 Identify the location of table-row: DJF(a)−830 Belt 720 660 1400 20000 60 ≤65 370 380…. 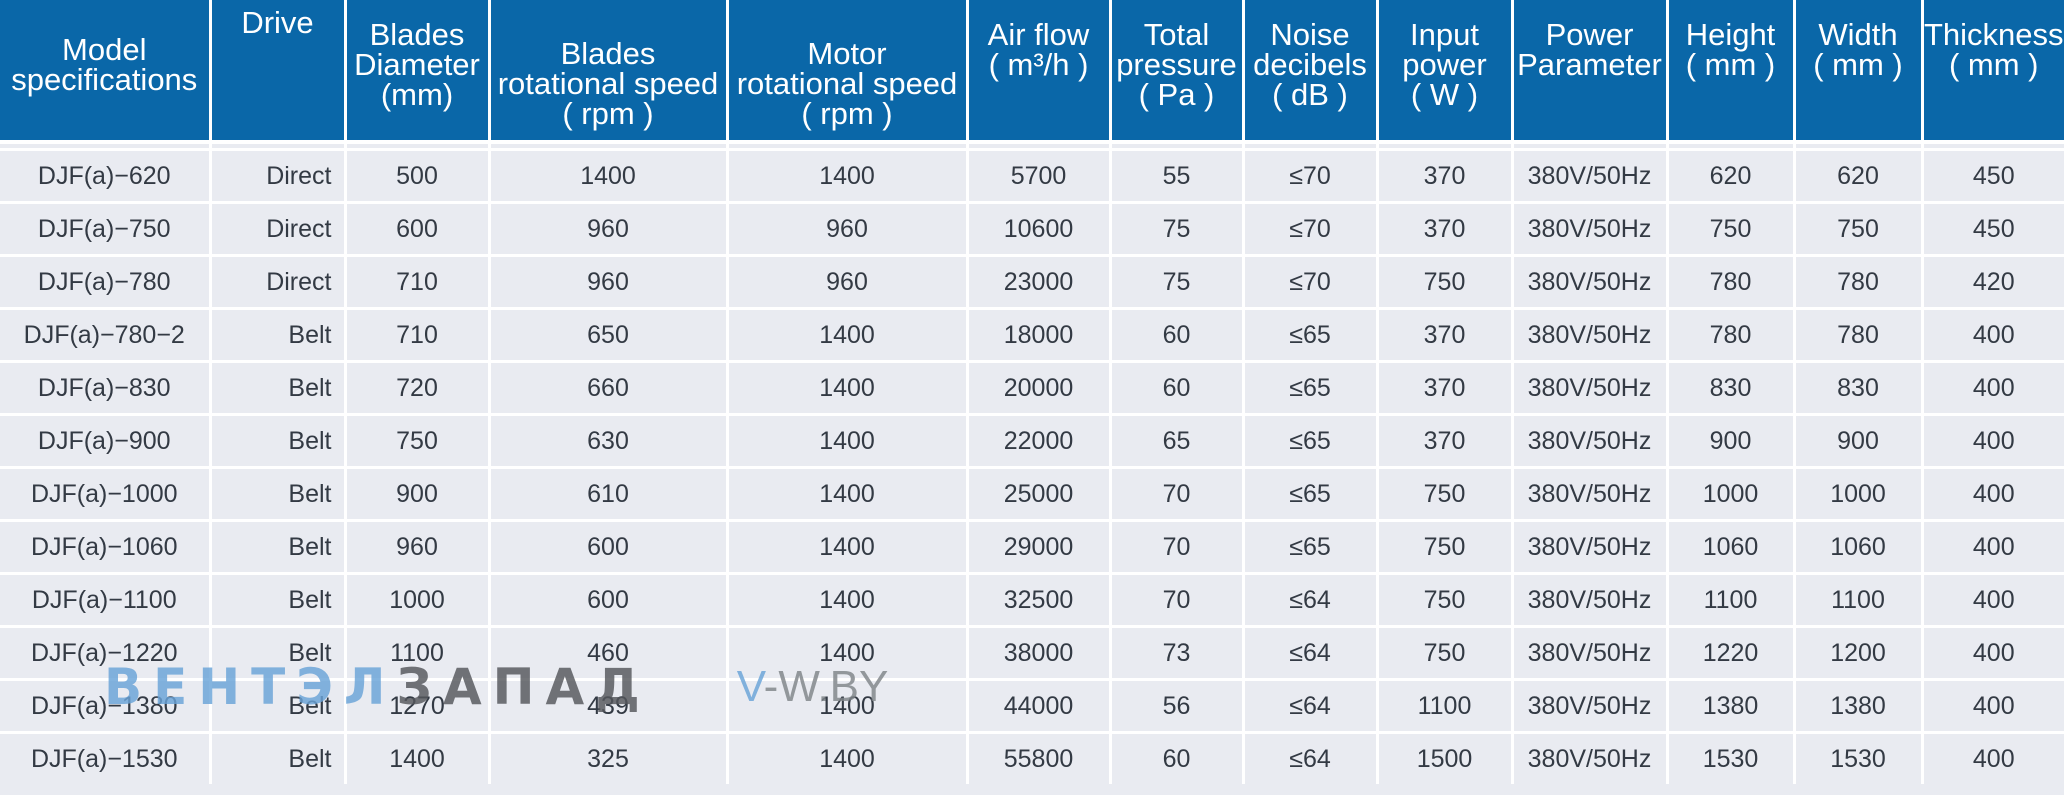
(1032, 387).